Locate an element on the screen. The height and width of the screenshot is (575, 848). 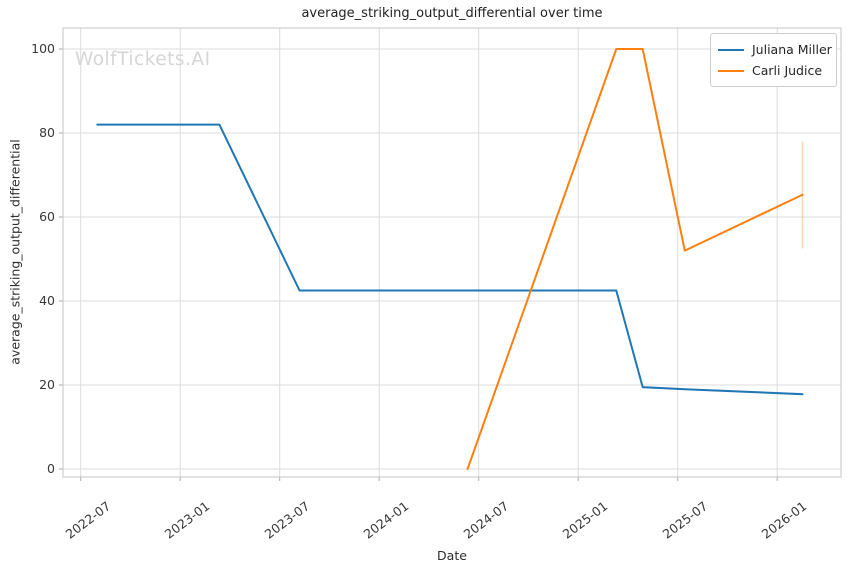
x-axis-label: Date is located at coordinates (452, 555).